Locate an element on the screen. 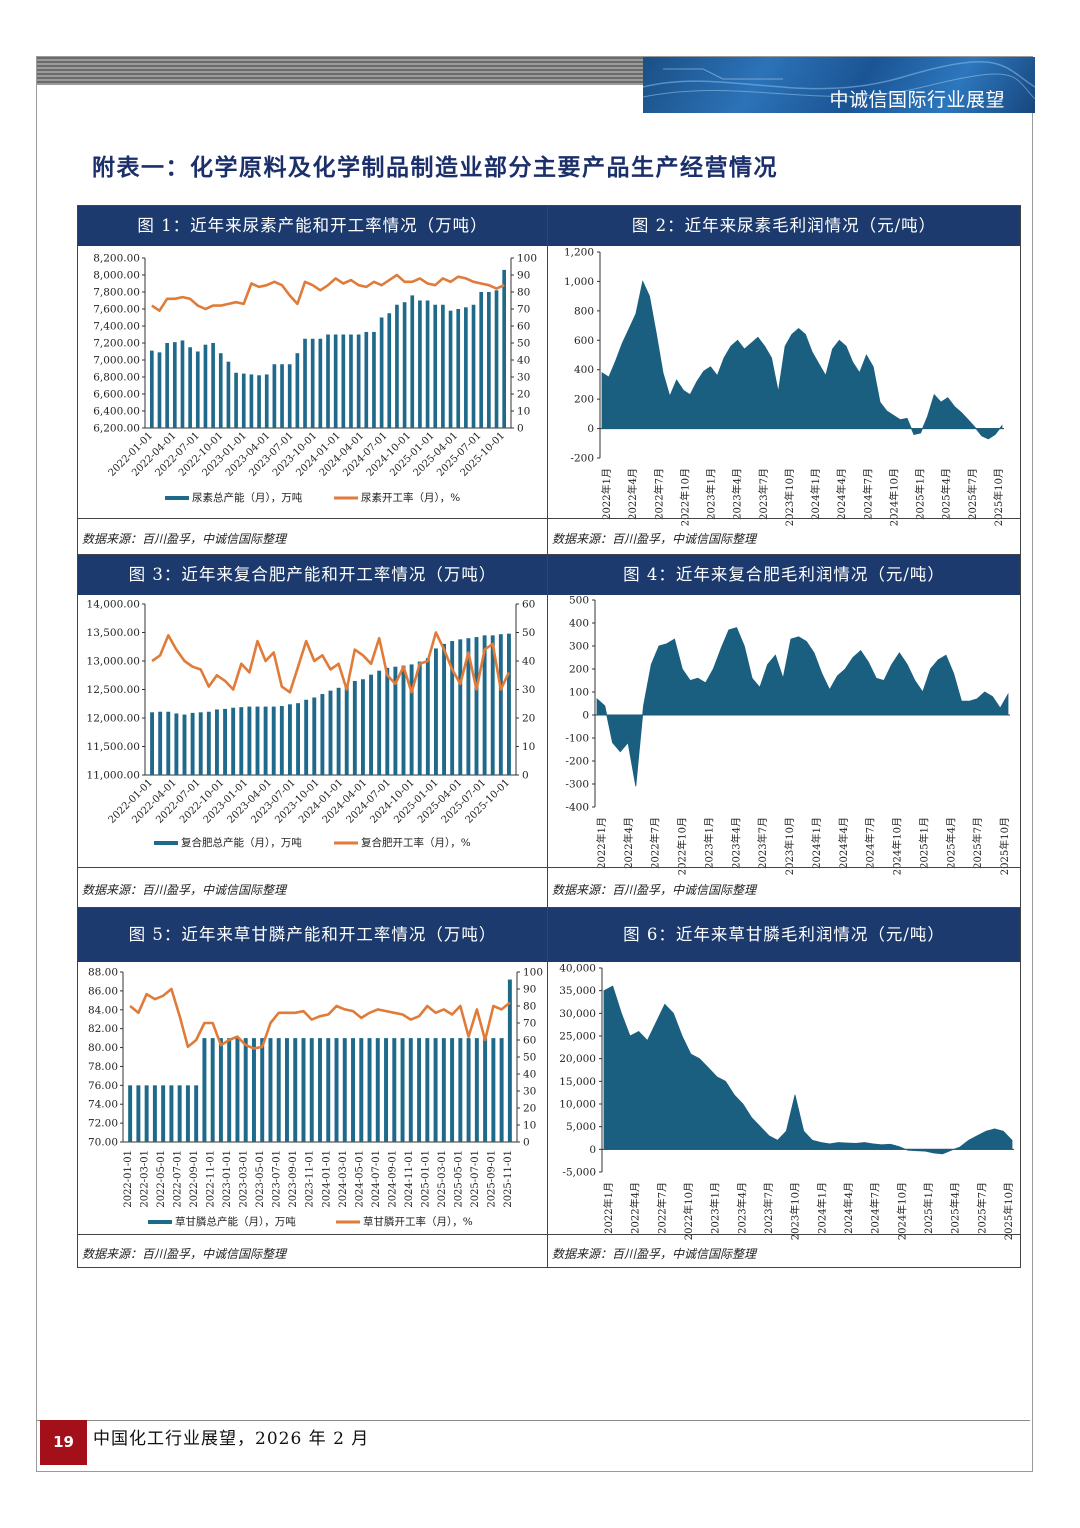 Image resolution: width=1080 pixels, height=1528 pixels. banner-title: 中诚信国际行业展望 is located at coordinates (917, 100).